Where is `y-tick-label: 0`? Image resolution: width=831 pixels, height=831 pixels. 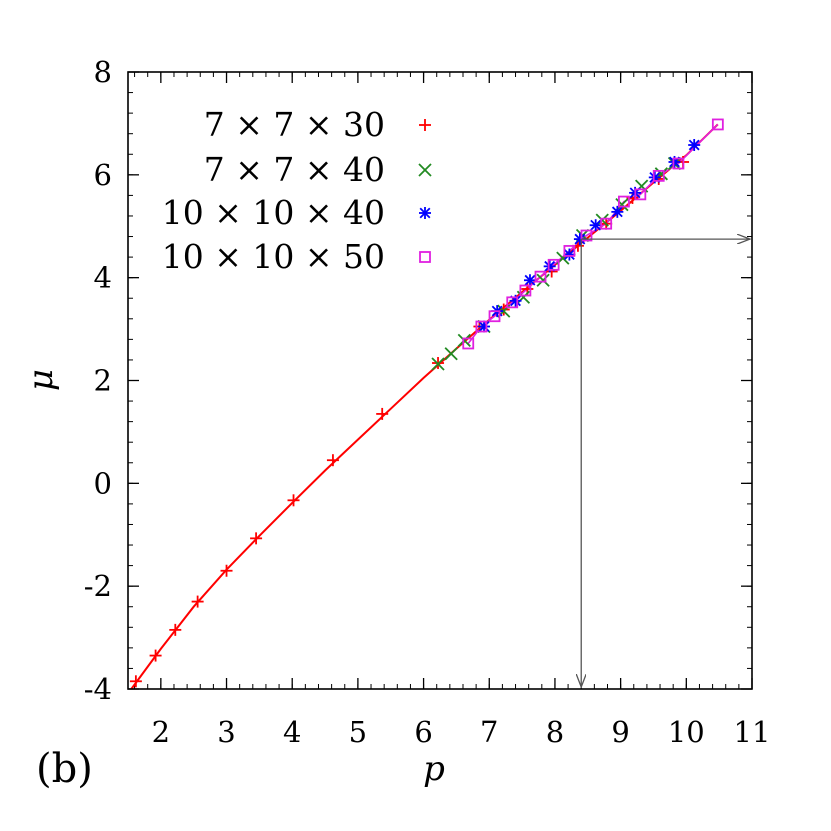
y-tick-label: 0 is located at coordinates (103, 483).